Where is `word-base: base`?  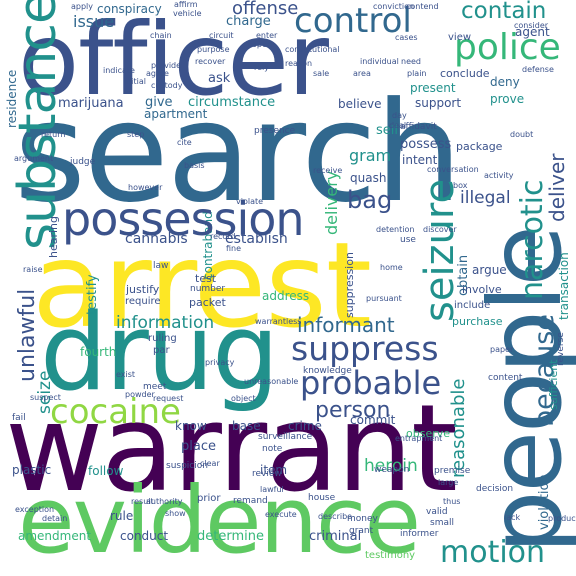
word-base: base is located at coordinates (246, 426).